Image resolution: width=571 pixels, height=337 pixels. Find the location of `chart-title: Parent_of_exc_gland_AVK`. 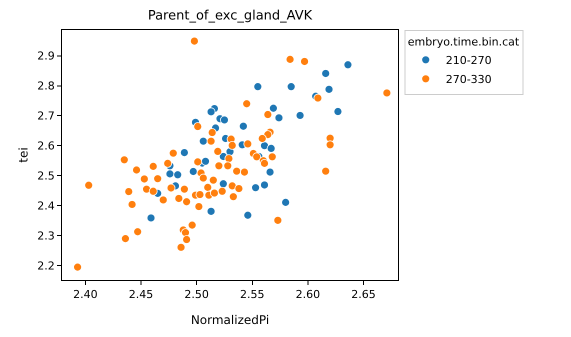

chart-title: Parent_of_exc_gland_AVK is located at coordinates (230, 16).